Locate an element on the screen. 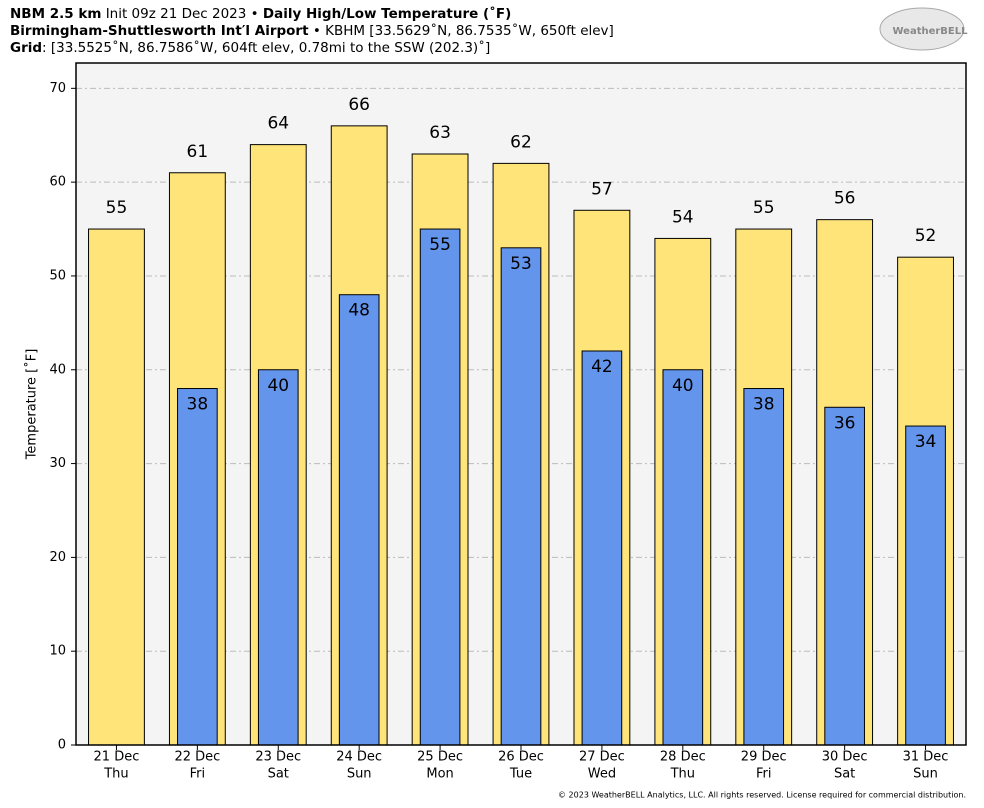 The image size is (984, 808). x-tick-sublabel: Tue is located at coordinates (520, 774).